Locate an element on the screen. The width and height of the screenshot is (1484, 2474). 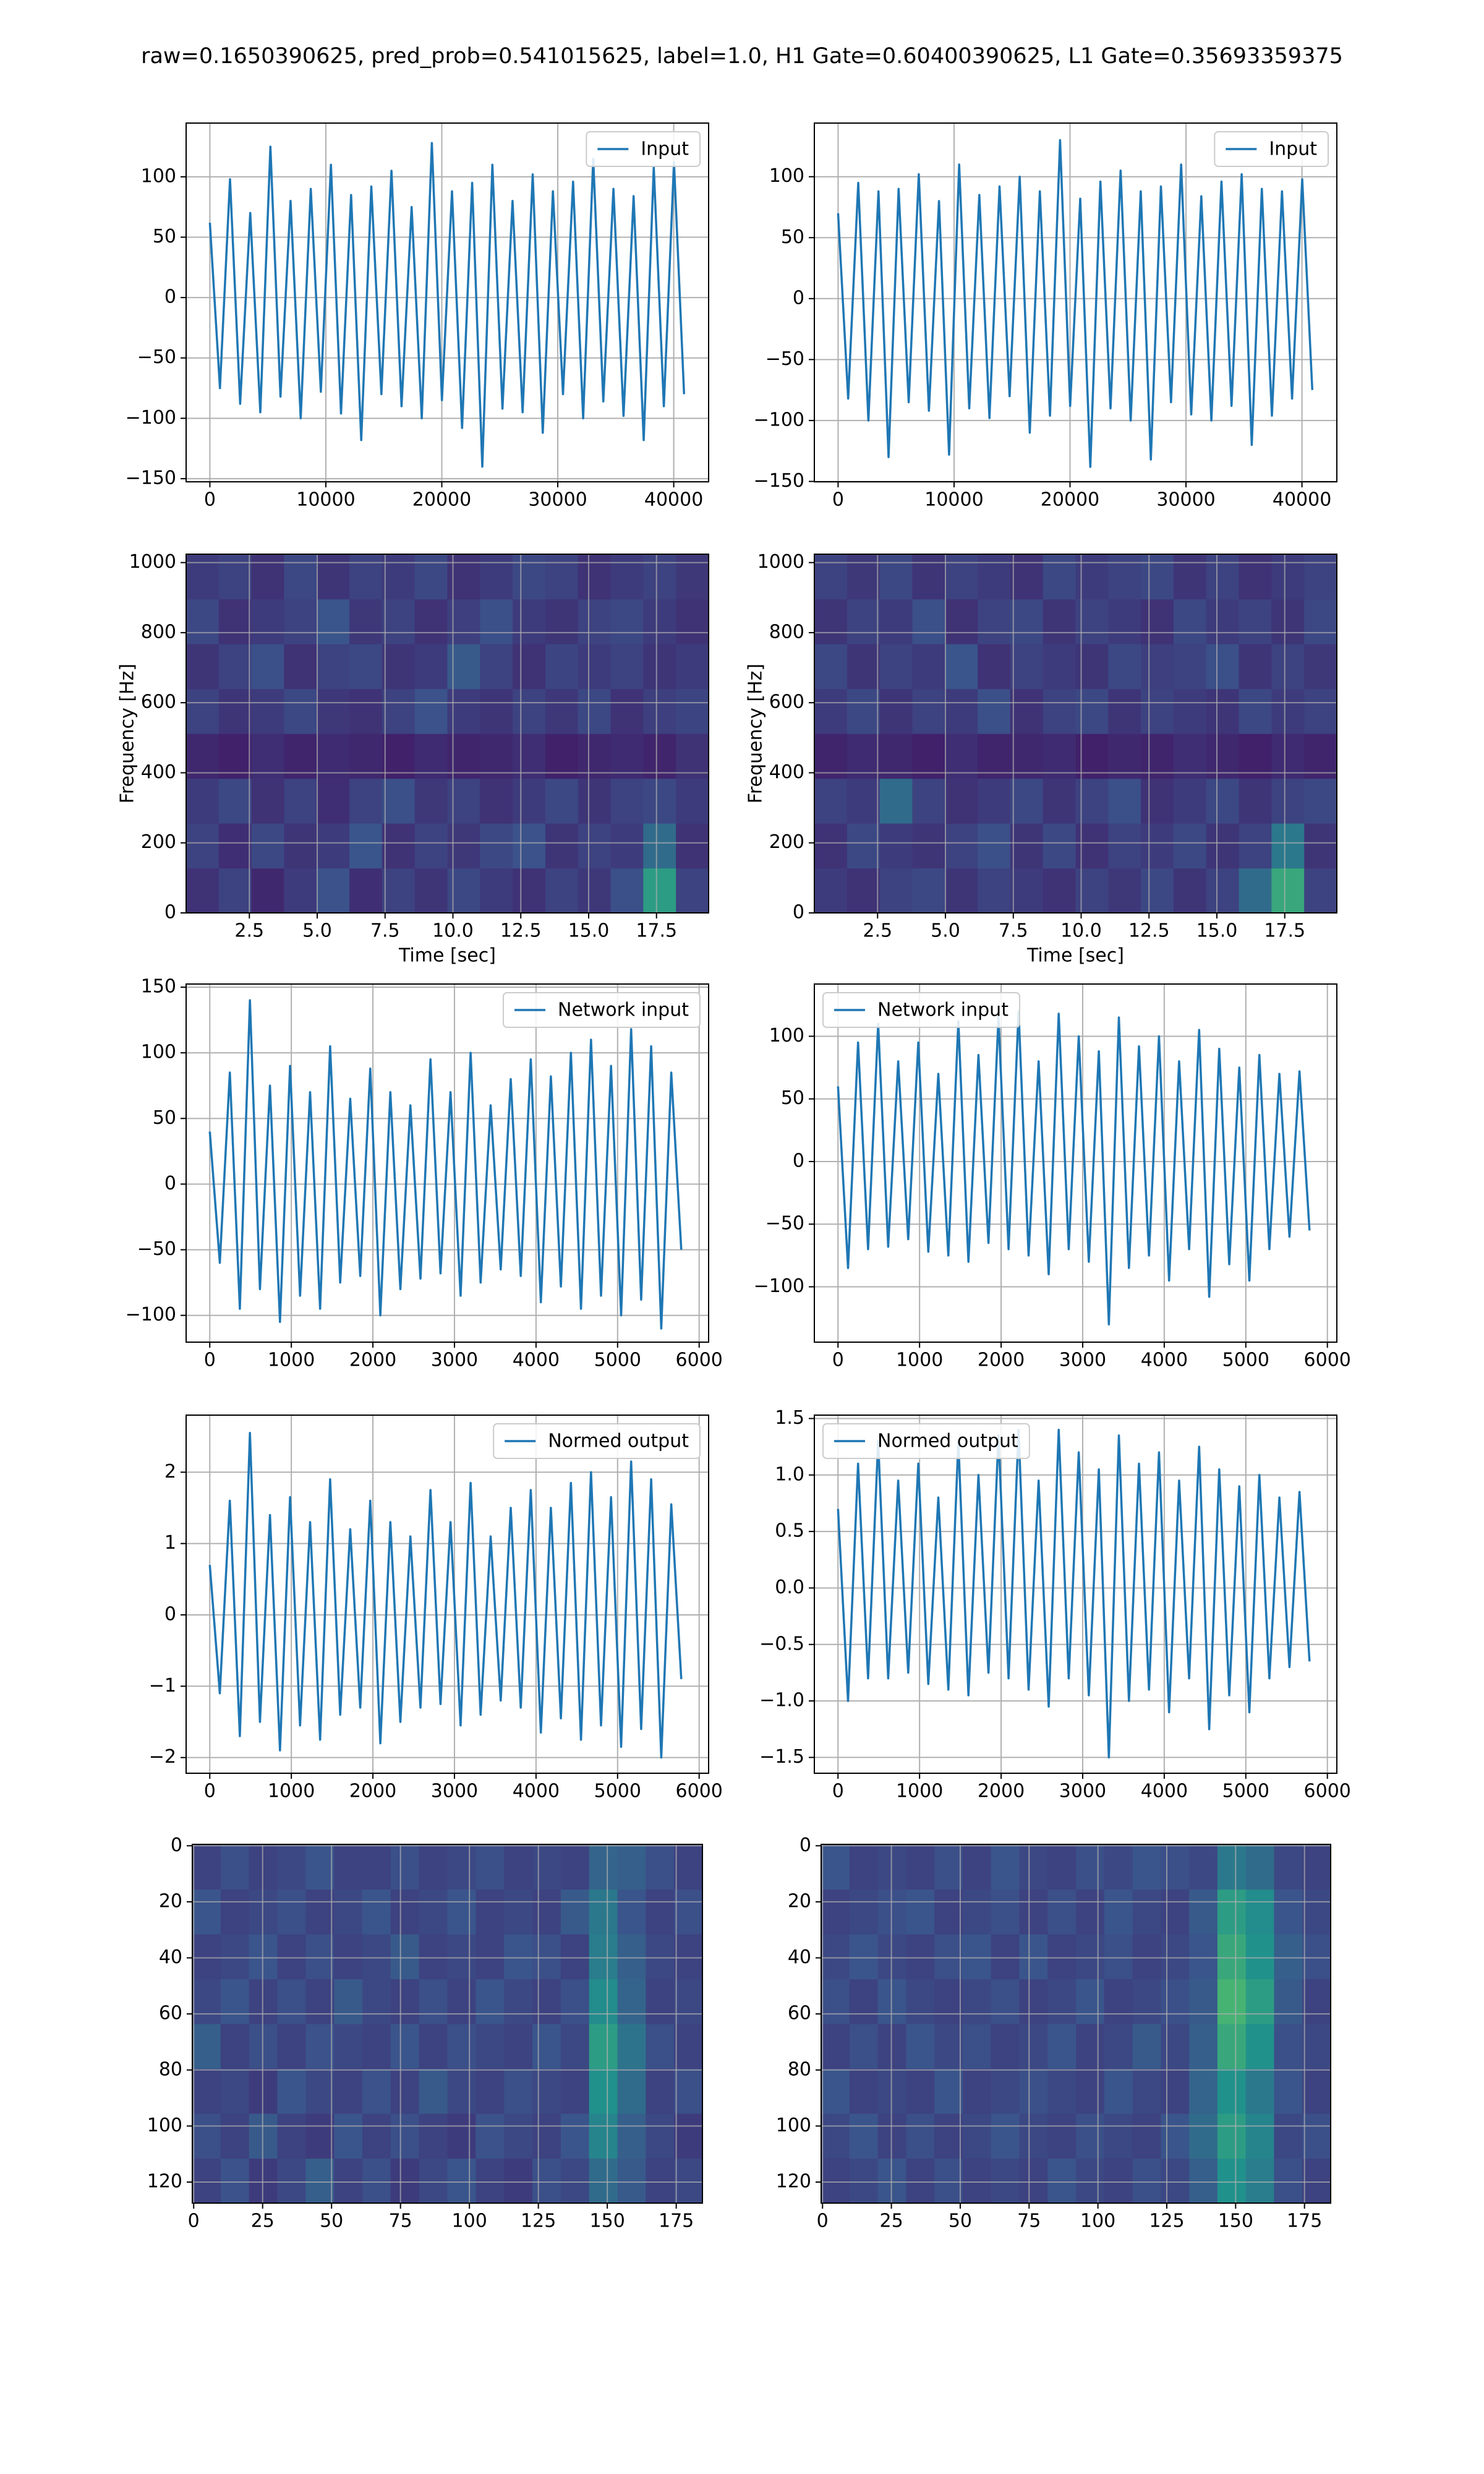
y-tick-label: −50 is located at coordinates (156, 1249).